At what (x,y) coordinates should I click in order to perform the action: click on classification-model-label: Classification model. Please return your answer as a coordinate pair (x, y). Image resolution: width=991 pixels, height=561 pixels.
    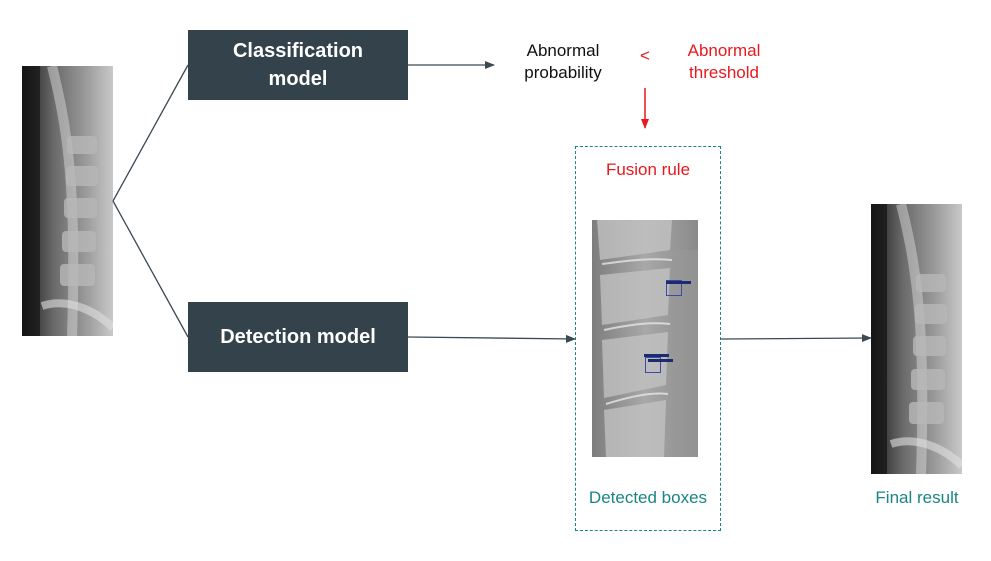
    Looking at the image, I should click on (298, 65).